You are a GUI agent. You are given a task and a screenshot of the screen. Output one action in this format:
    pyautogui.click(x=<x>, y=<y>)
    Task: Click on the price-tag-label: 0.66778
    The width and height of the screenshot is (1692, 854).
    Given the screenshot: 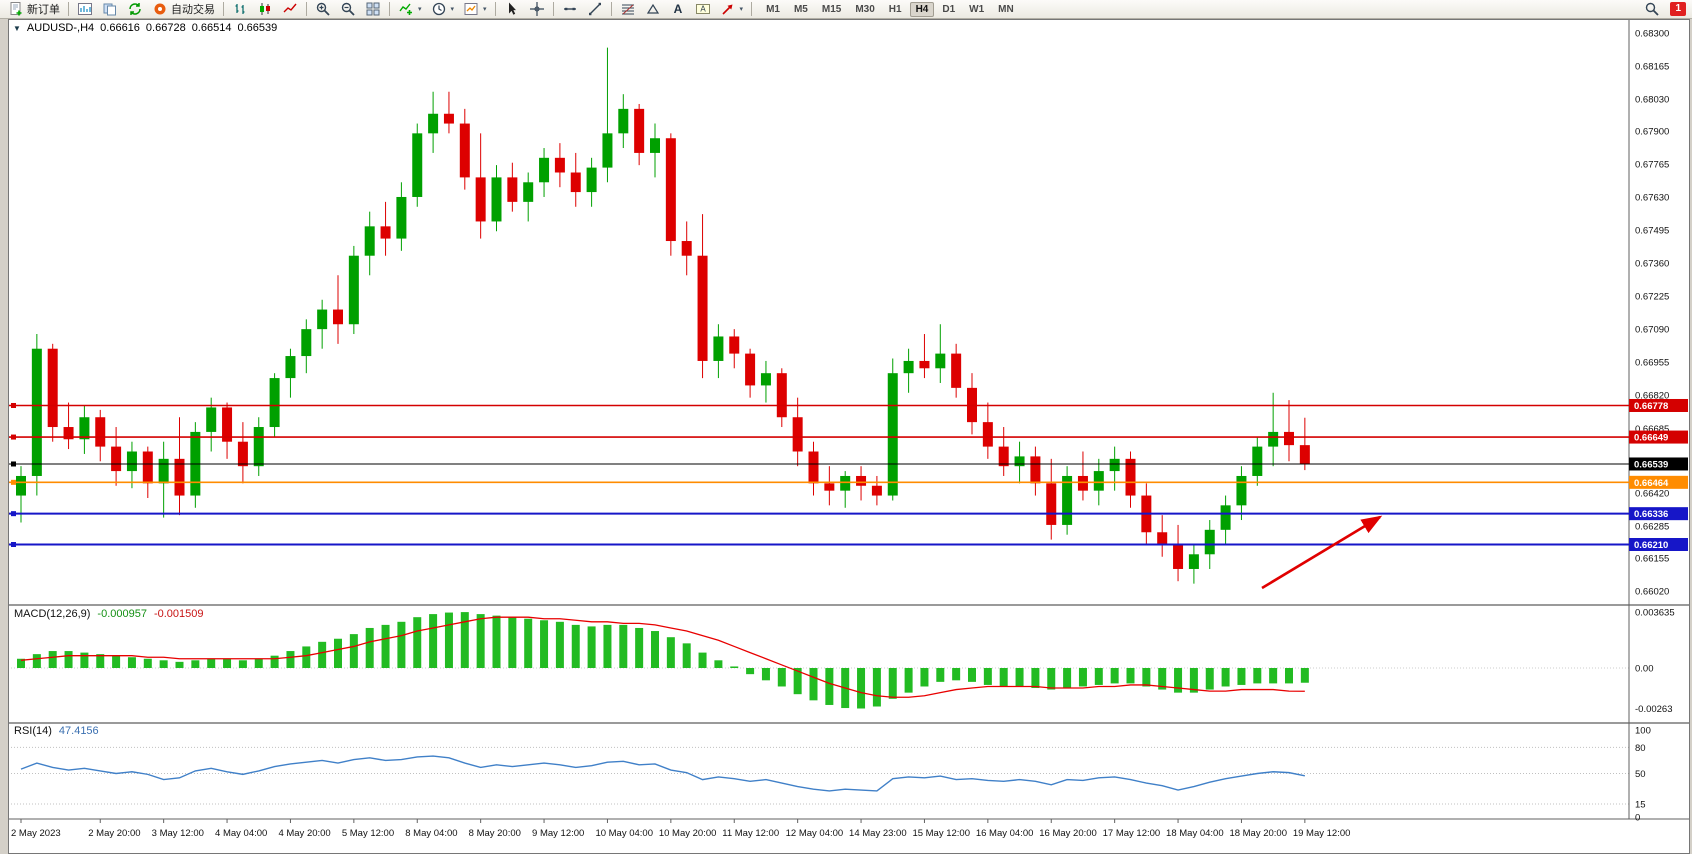 What is the action you would take?
    pyautogui.click(x=1651, y=406)
    